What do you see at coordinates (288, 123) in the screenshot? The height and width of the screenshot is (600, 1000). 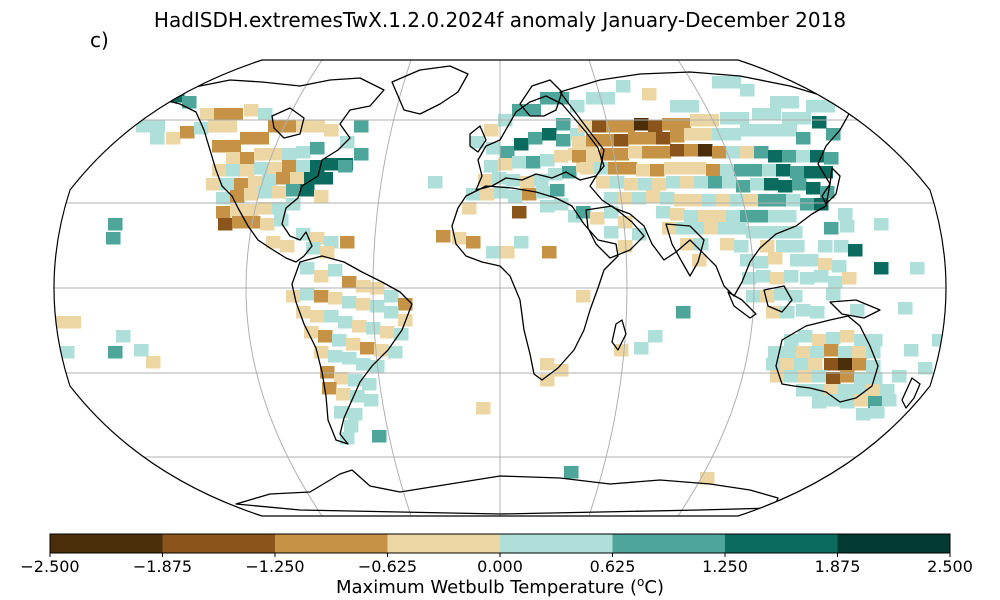 I see `coastline-hudson-bay` at bounding box center [288, 123].